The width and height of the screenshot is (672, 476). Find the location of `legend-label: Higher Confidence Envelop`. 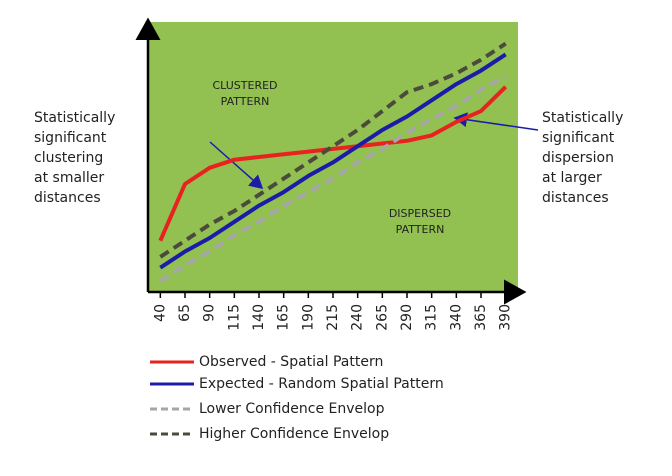

legend-label: Higher Confidence Envelop is located at coordinates (294, 434).